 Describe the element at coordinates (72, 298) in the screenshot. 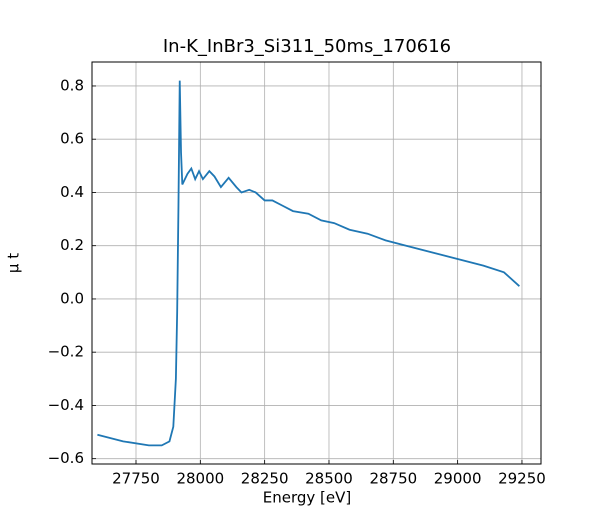

I see `y-tick-label: 0.0` at that location.